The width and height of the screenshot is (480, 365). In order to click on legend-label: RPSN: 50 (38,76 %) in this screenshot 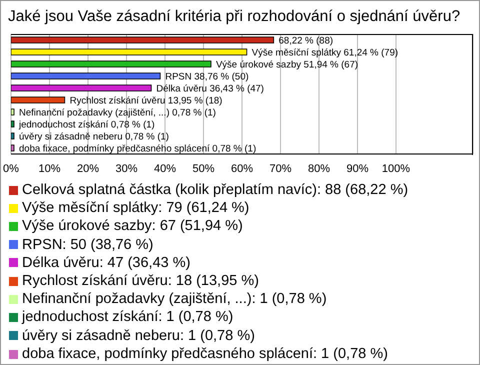, I will do `click(88, 244)`.